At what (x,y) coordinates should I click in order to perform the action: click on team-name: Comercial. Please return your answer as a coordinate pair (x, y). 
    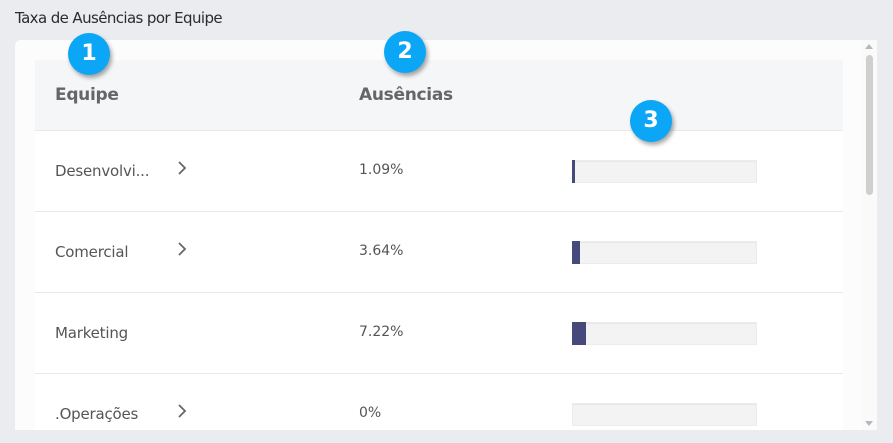
    Looking at the image, I should click on (92, 252).